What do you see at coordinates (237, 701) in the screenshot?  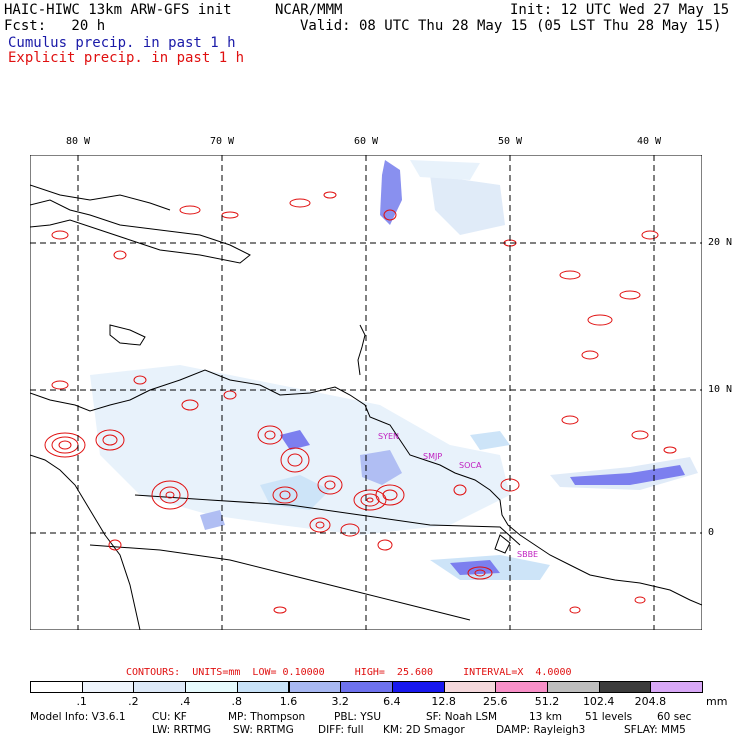 I see `colorbar-label: .8` at bounding box center [237, 701].